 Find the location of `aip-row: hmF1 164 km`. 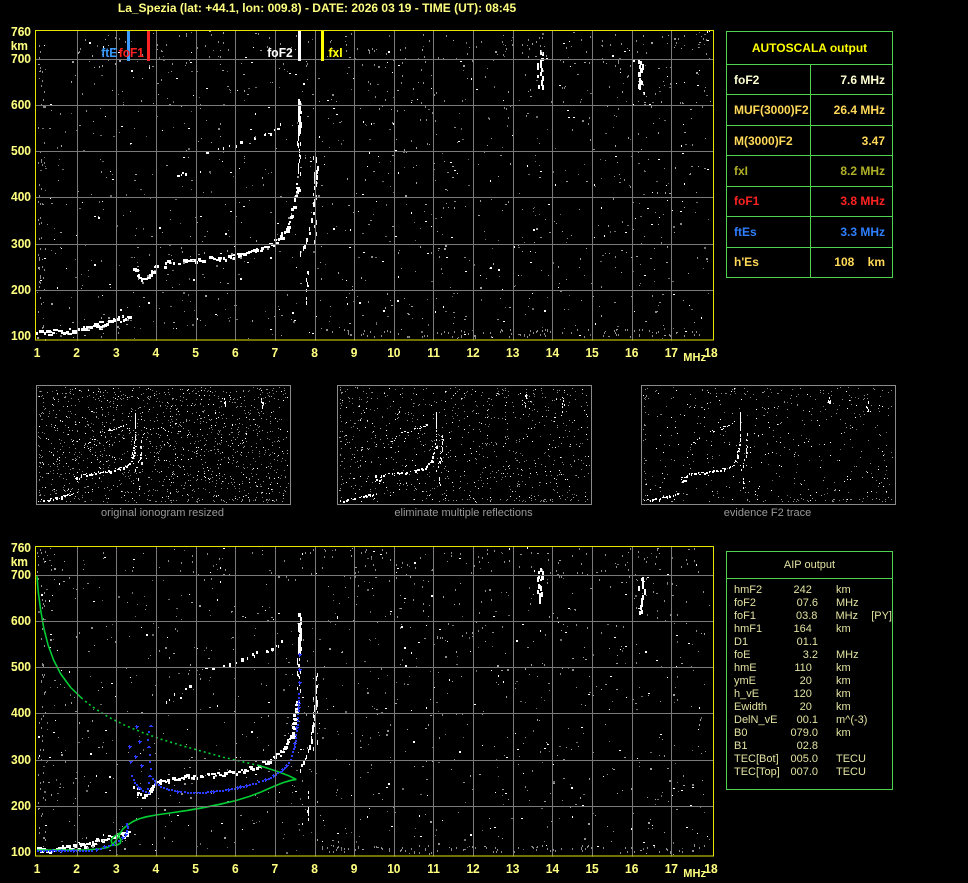

aip-row: hmF1 164 km is located at coordinates (813, 629).